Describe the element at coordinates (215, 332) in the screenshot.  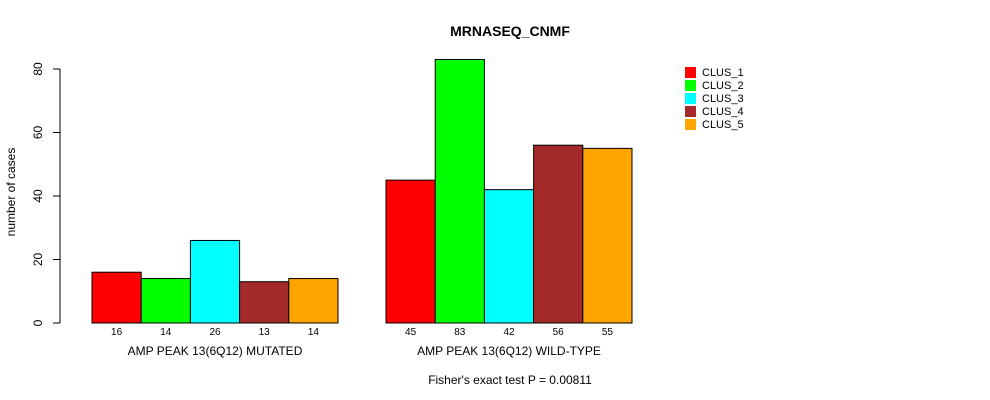
I see `count-label-clus-3-group-1: 26` at that location.